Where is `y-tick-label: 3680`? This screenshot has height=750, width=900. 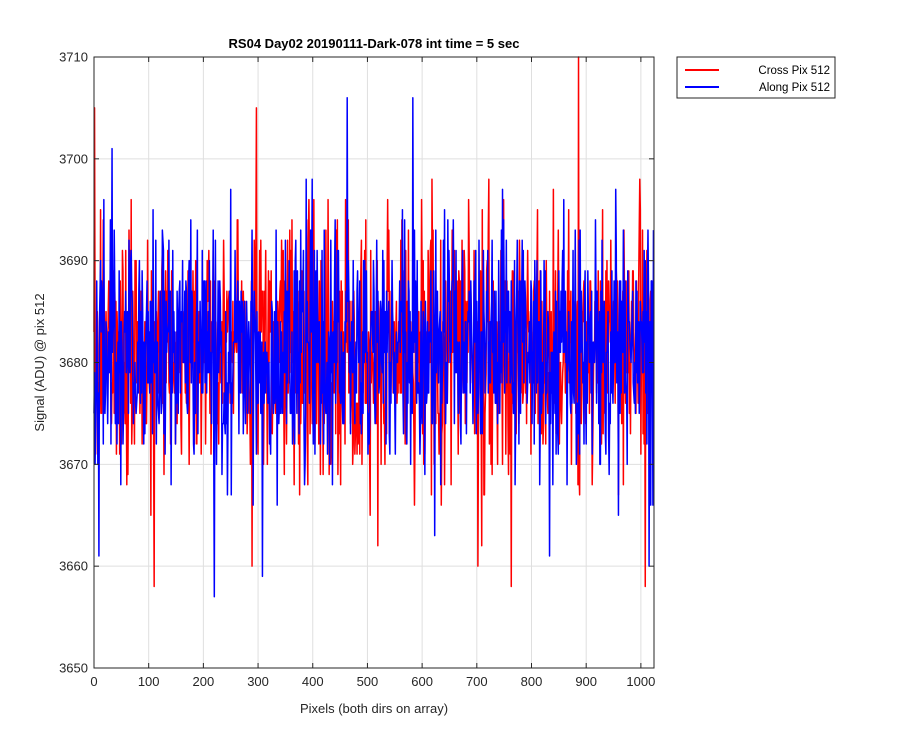
y-tick-label: 3680 is located at coordinates (73, 362).